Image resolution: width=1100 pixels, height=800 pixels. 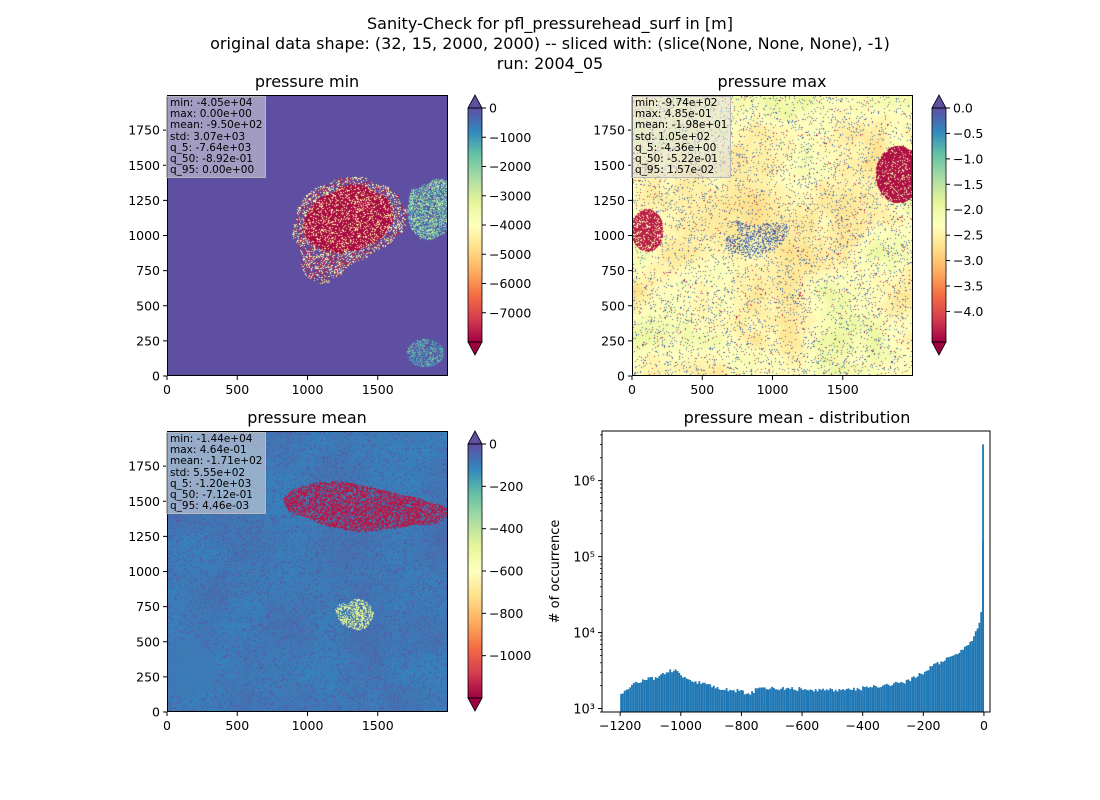 I want to click on stat-line: max: 4.85e-01, so click(x=673, y=114).